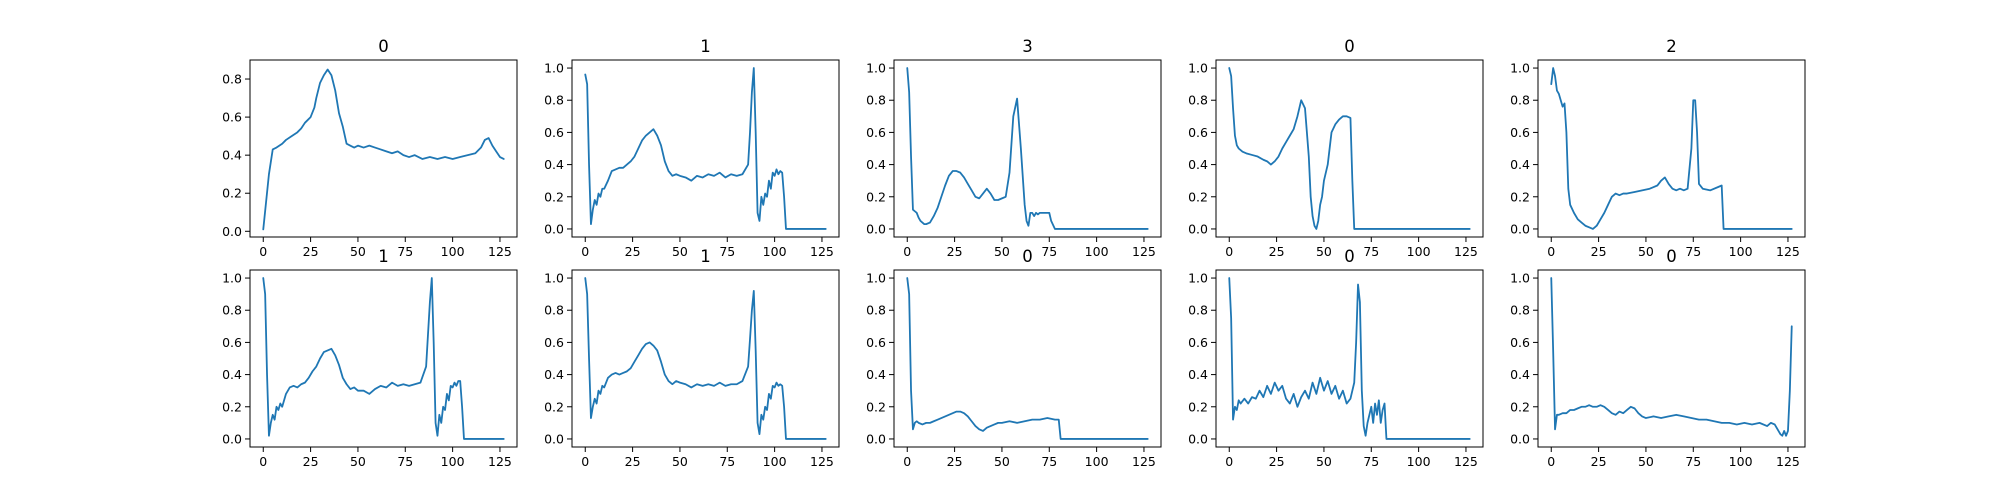 The width and height of the screenshot is (2000, 500). What do you see at coordinates (1027, 46) in the screenshot?
I see `subplot-title: 3` at bounding box center [1027, 46].